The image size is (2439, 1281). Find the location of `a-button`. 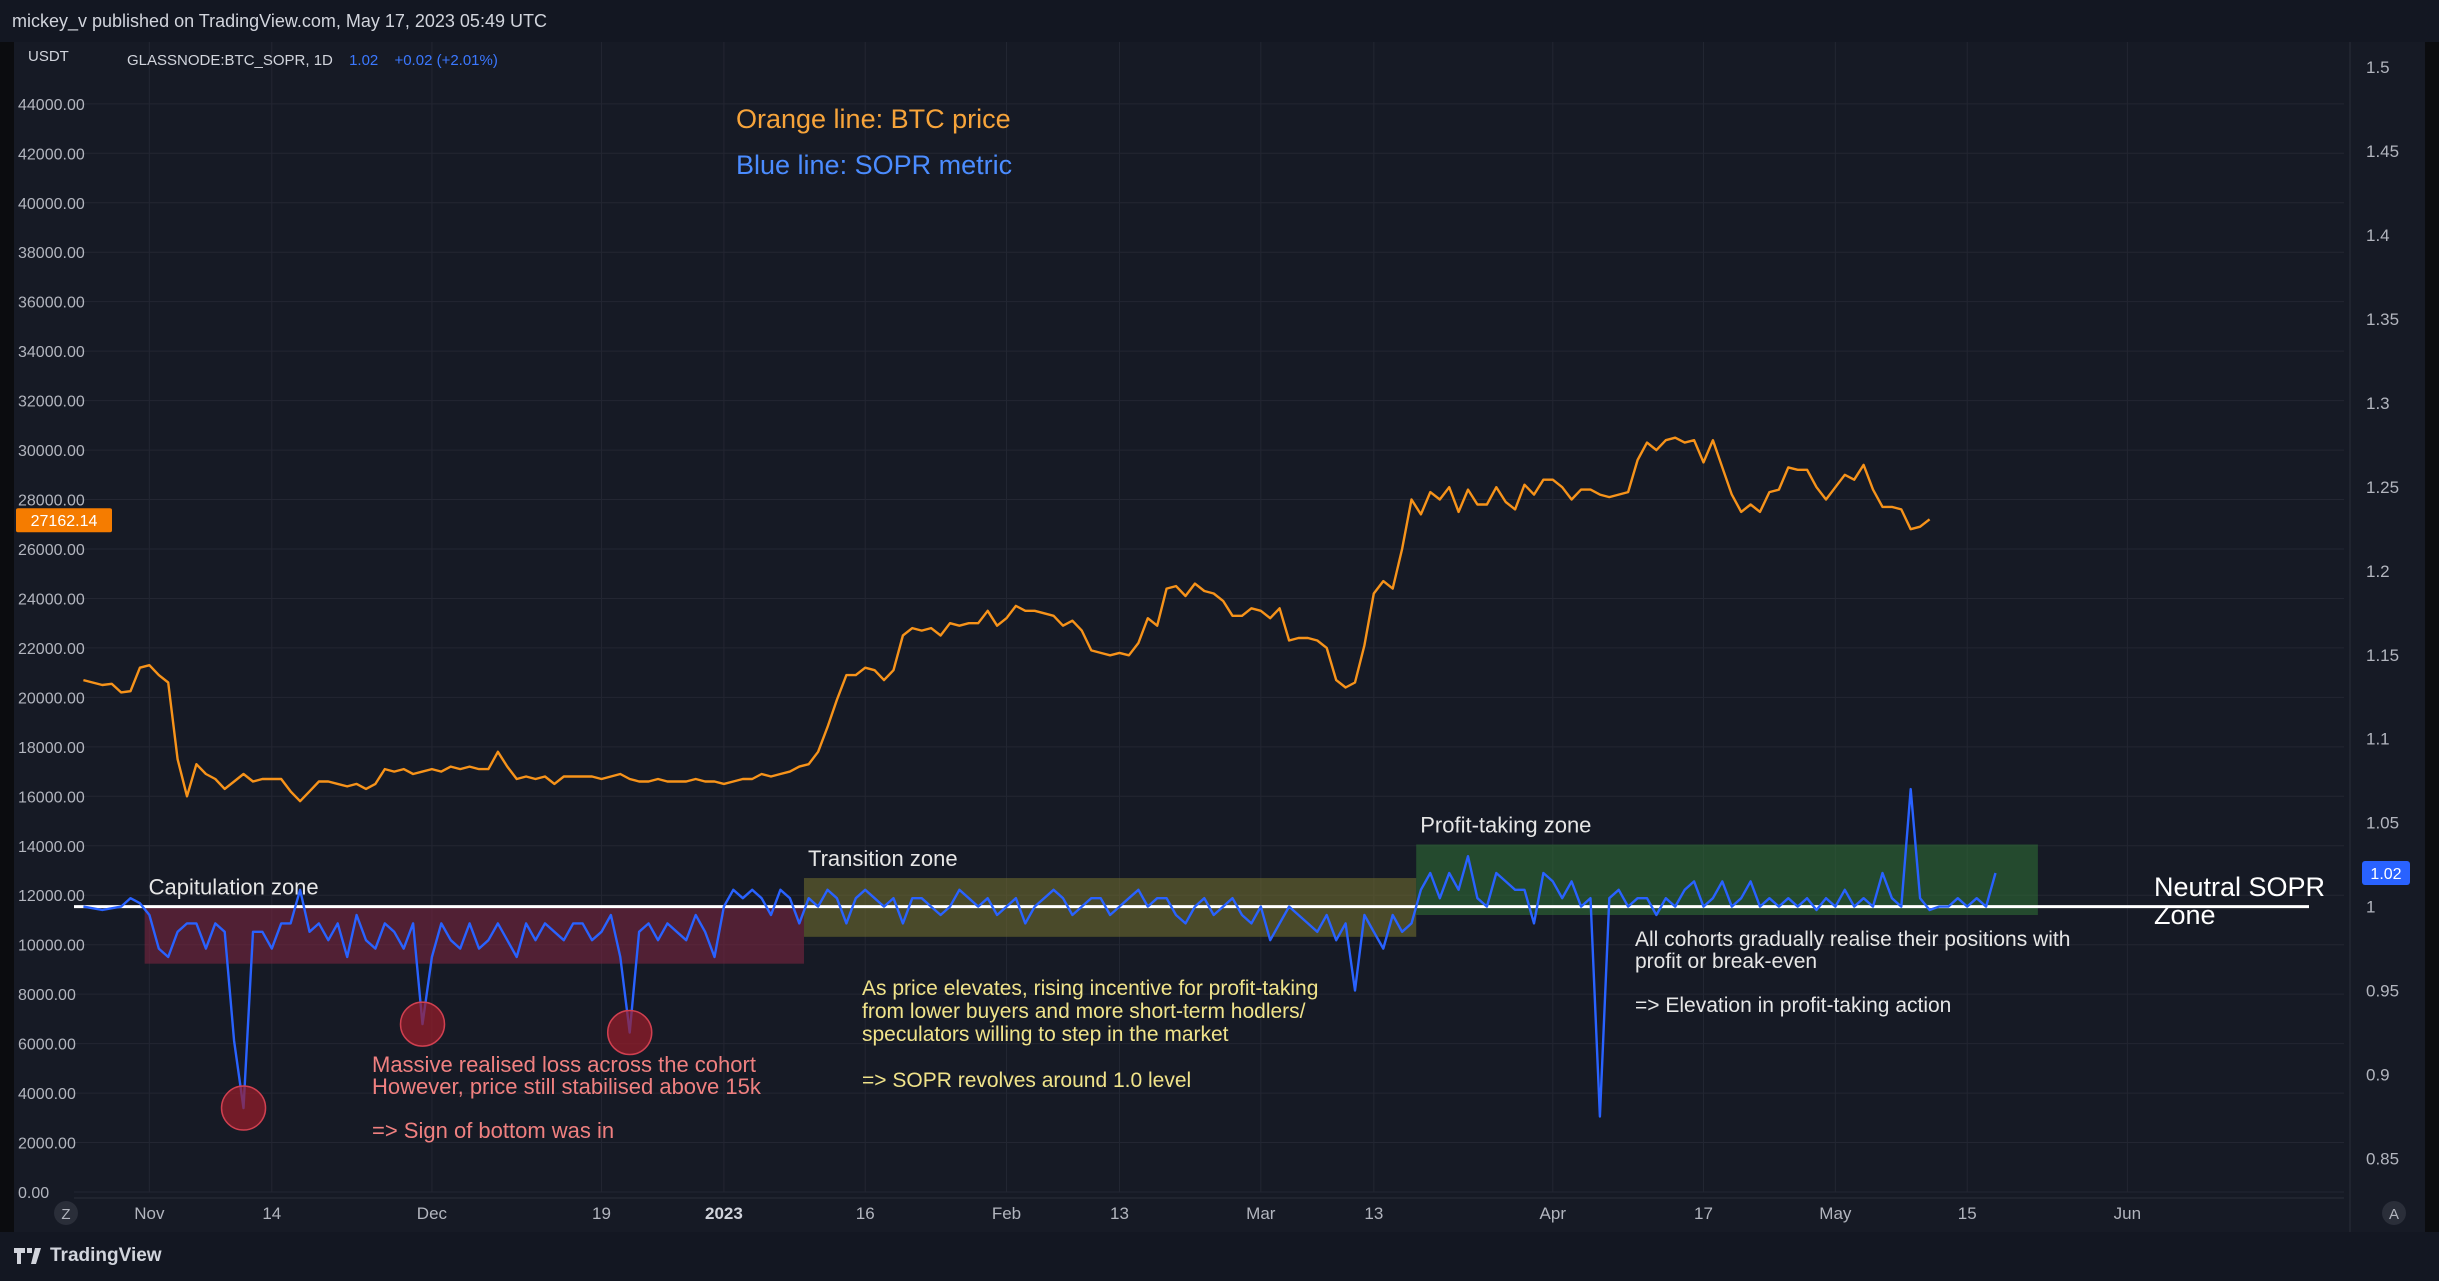

a-button is located at coordinates (2394, 1213).